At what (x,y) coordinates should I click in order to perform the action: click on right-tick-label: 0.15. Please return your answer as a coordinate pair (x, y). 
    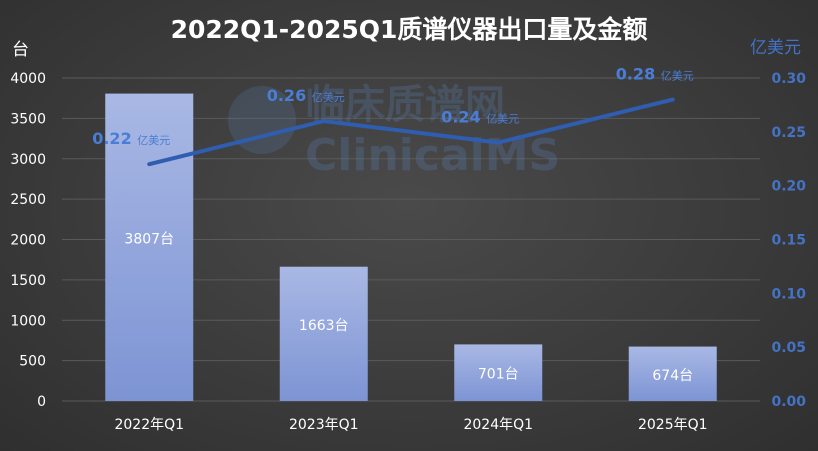
    Looking at the image, I should click on (788, 241).